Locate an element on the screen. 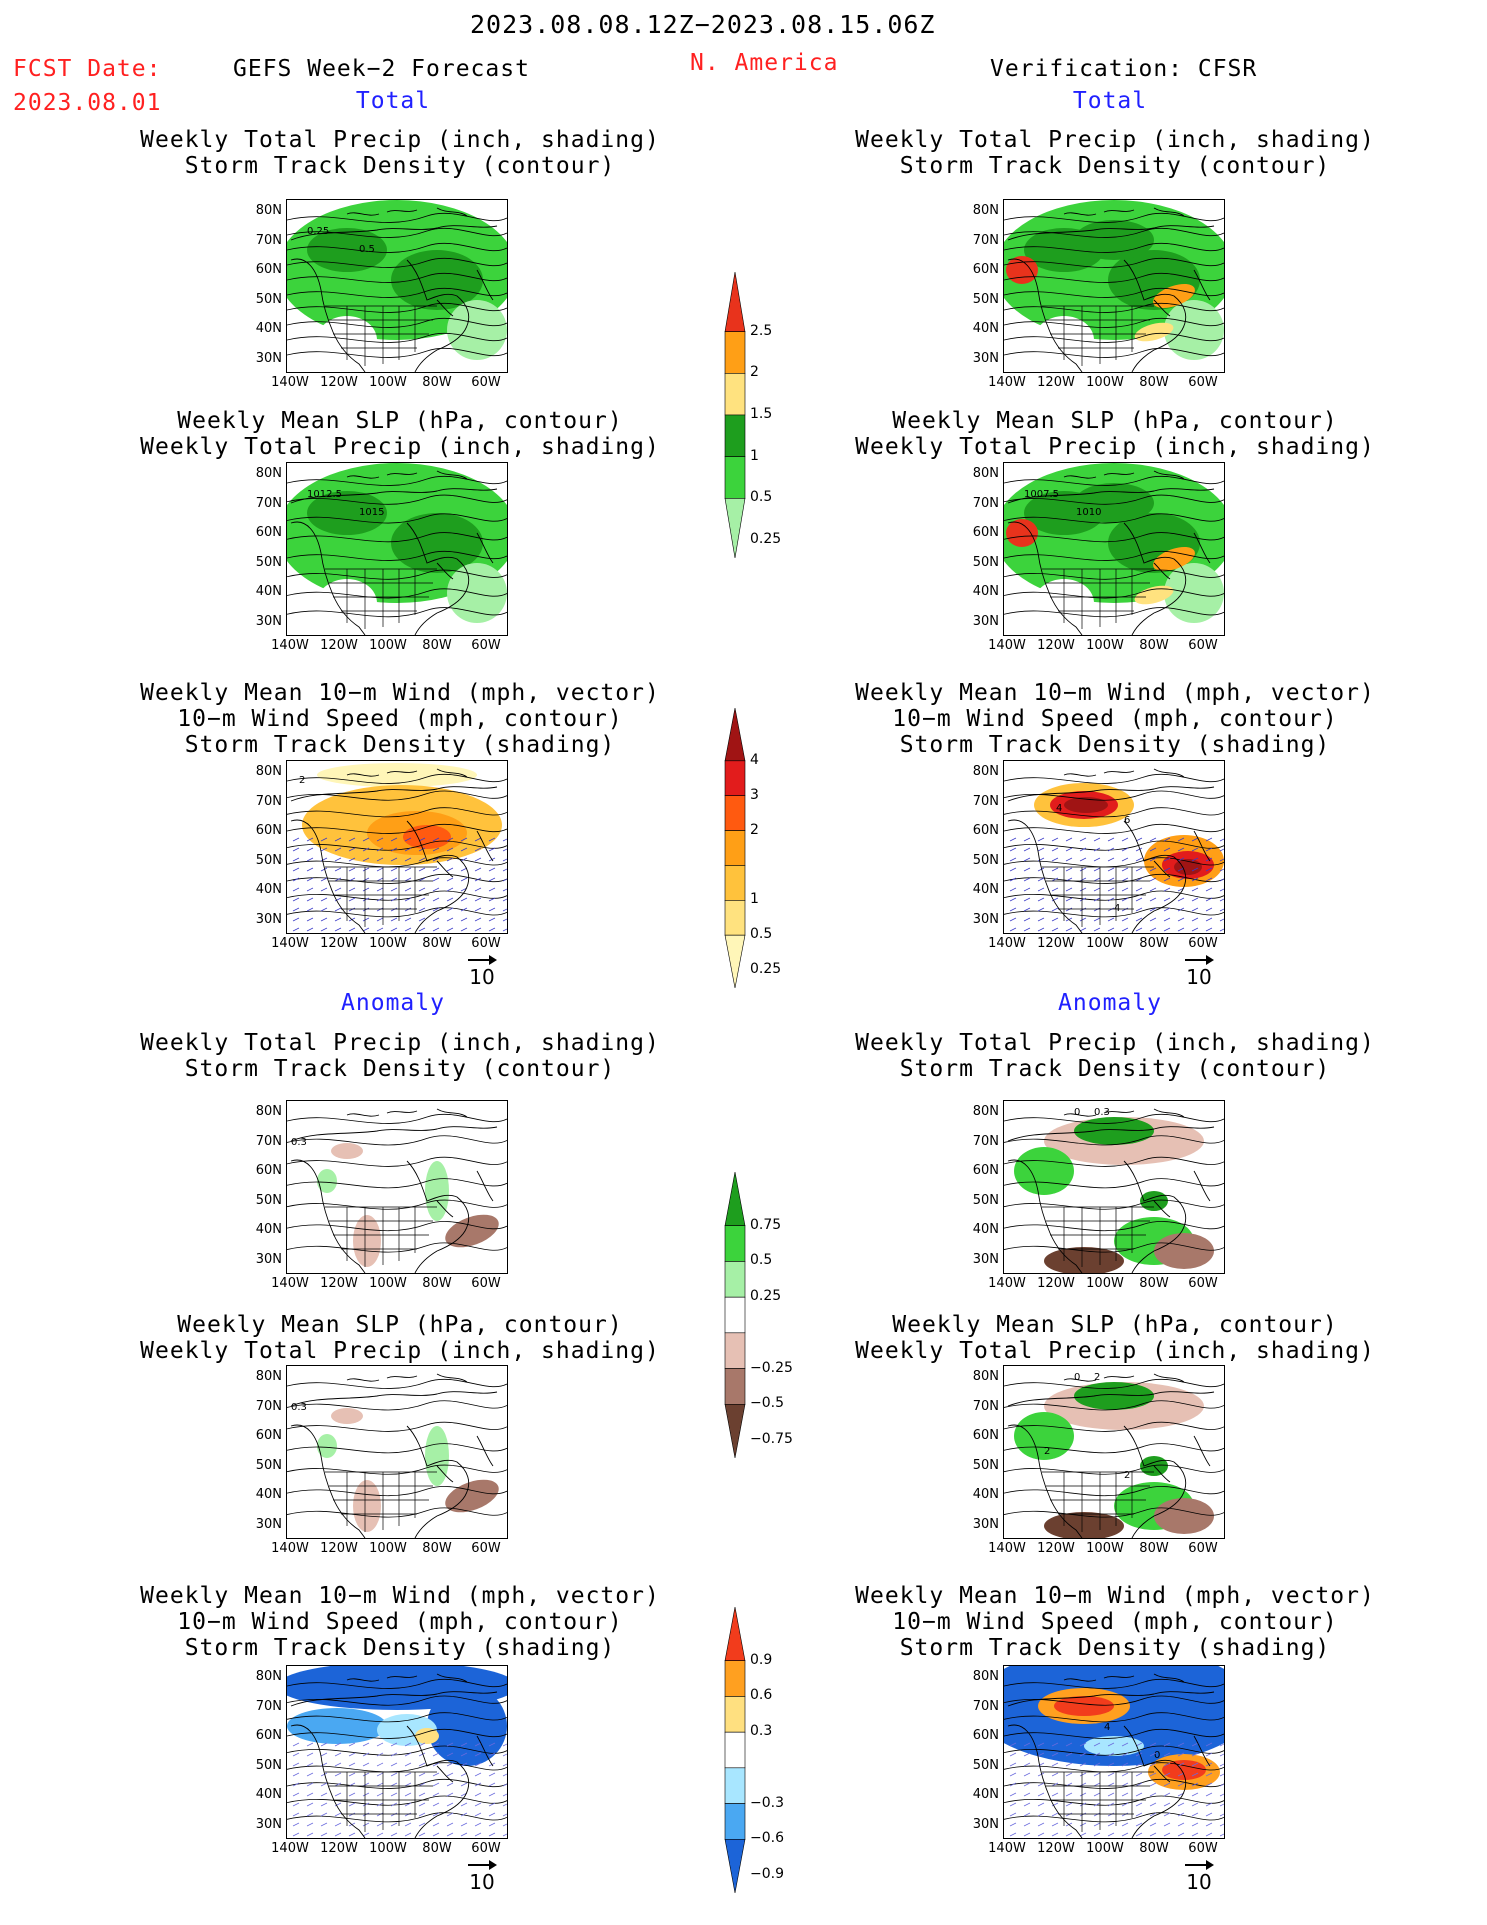 Image resolution: width=1487 pixels, height=1925 pixels. colorbar-label: −0.5 is located at coordinates (767, 1403).